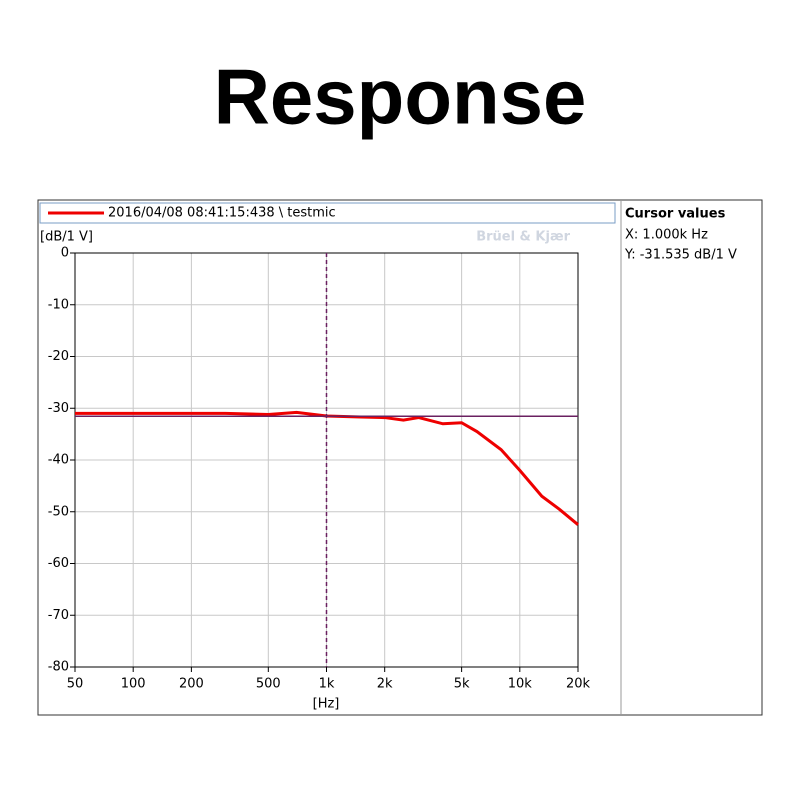  I want to click on x-tick-label: 2k, so click(385, 684).